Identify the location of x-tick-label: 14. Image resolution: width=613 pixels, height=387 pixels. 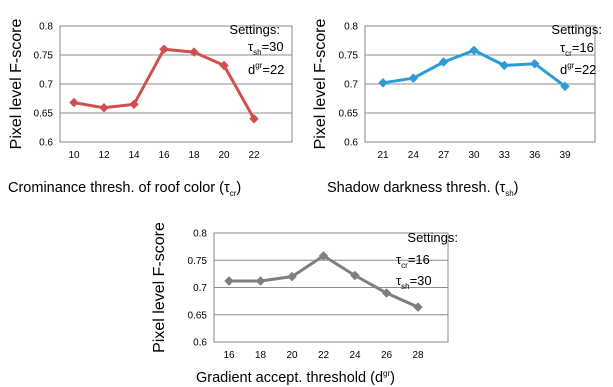
(134, 155).